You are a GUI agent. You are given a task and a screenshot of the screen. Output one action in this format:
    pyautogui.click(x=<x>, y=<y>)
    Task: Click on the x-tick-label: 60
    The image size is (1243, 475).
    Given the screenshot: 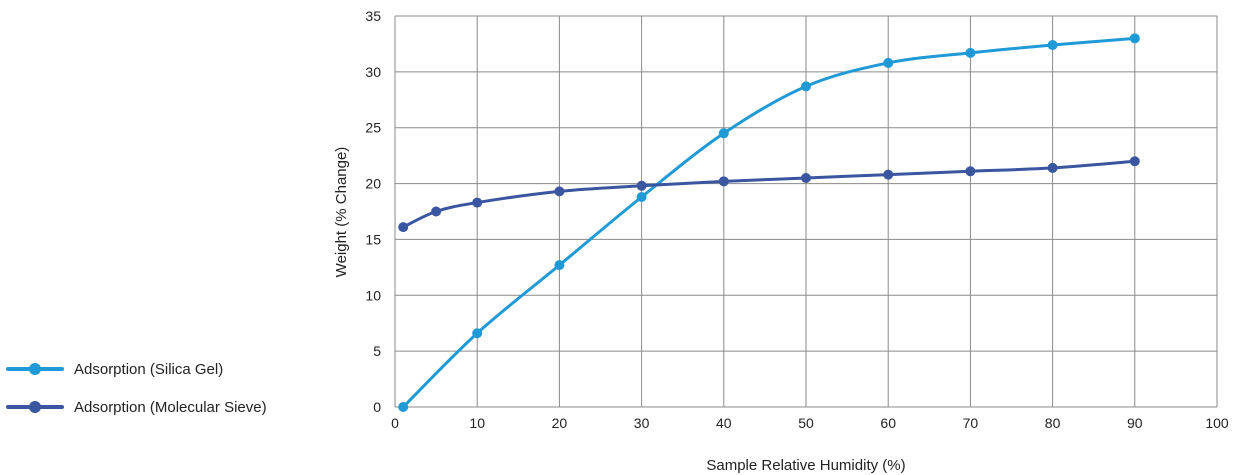 What is the action you would take?
    pyautogui.click(x=888, y=423)
    